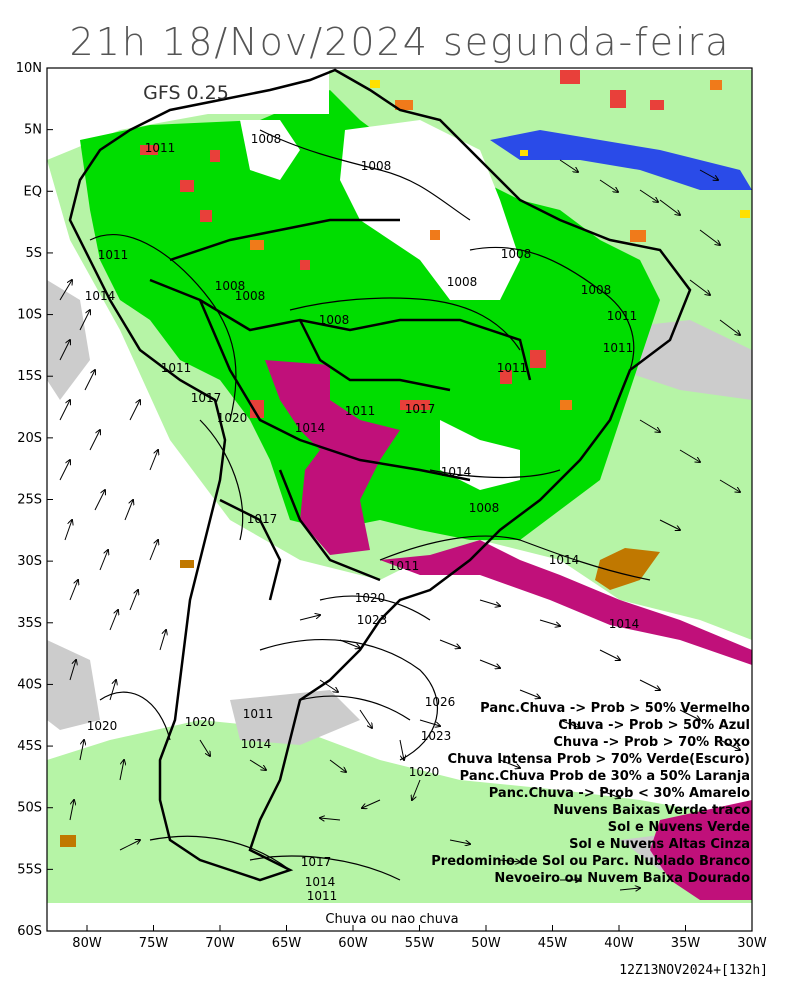 The width and height of the screenshot is (800, 1000). Describe the element at coordinates (29, 561) in the screenshot. I see `lat-tick-label: 30S` at that location.